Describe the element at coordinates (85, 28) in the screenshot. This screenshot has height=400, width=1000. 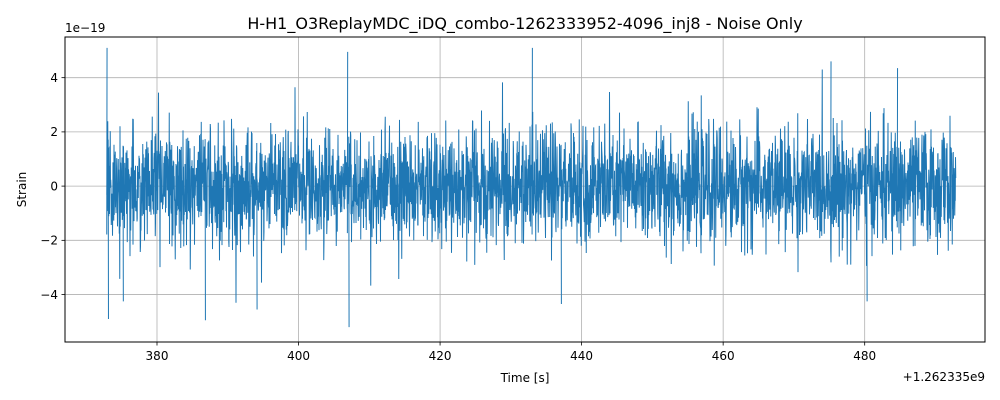
I see `y-scale-label: 1e−19` at that location.